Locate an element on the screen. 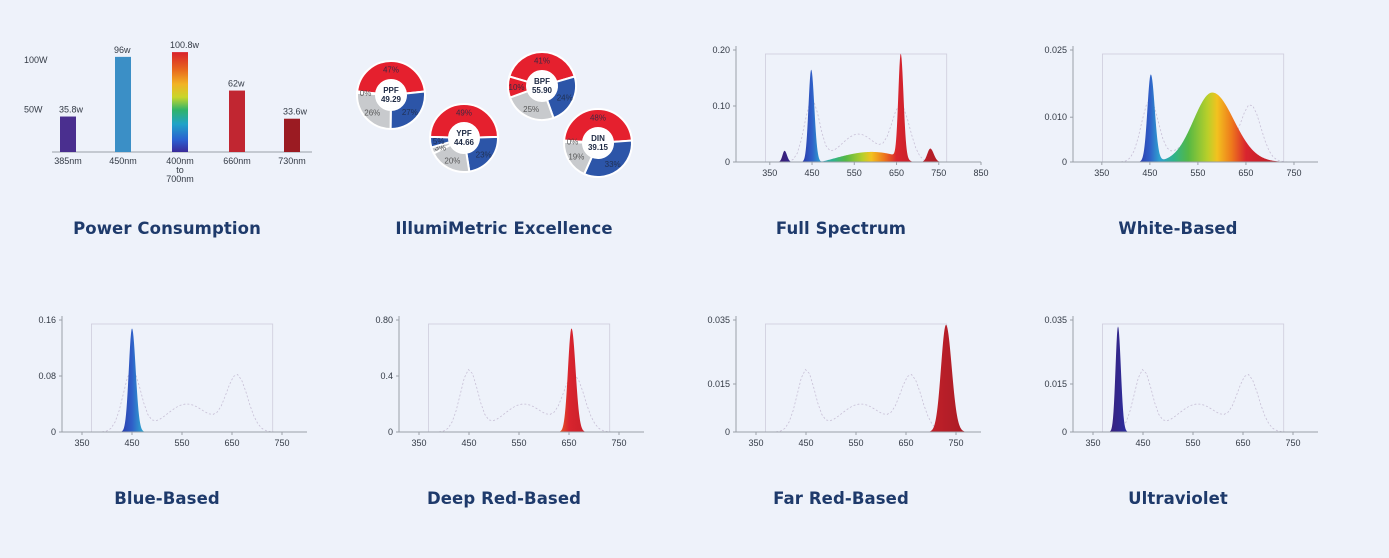 This screenshot has height=558, width=1389. ultraviolet-chart: 350 450 550 650 750 0 0.015 0.035 is located at coordinates (1181, 381).